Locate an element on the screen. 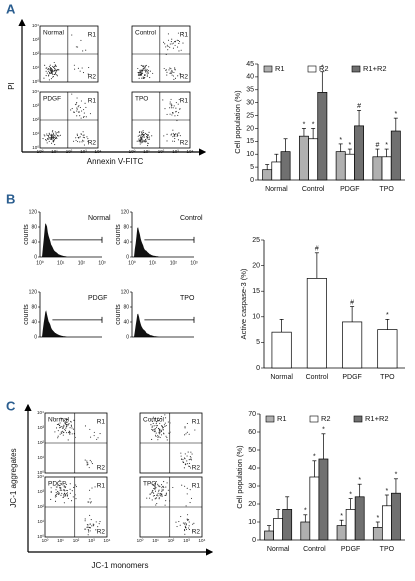  gate-label: R2 is located at coordinates (196, 532).